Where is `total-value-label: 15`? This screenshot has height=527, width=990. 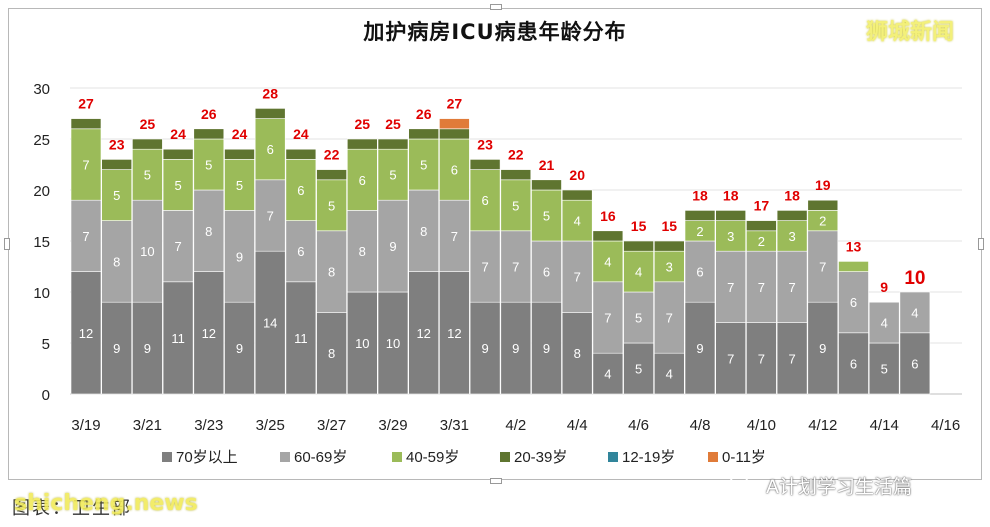
total-value-label: 15 is located at coordinates (670, 226).